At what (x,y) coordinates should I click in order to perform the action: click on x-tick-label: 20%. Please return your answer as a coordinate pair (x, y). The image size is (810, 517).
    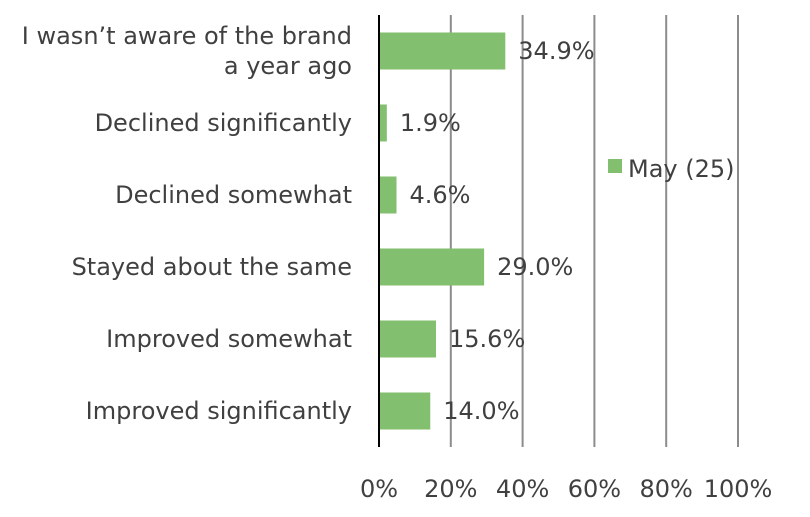
    Looking at the image, I should click on (450, 489).